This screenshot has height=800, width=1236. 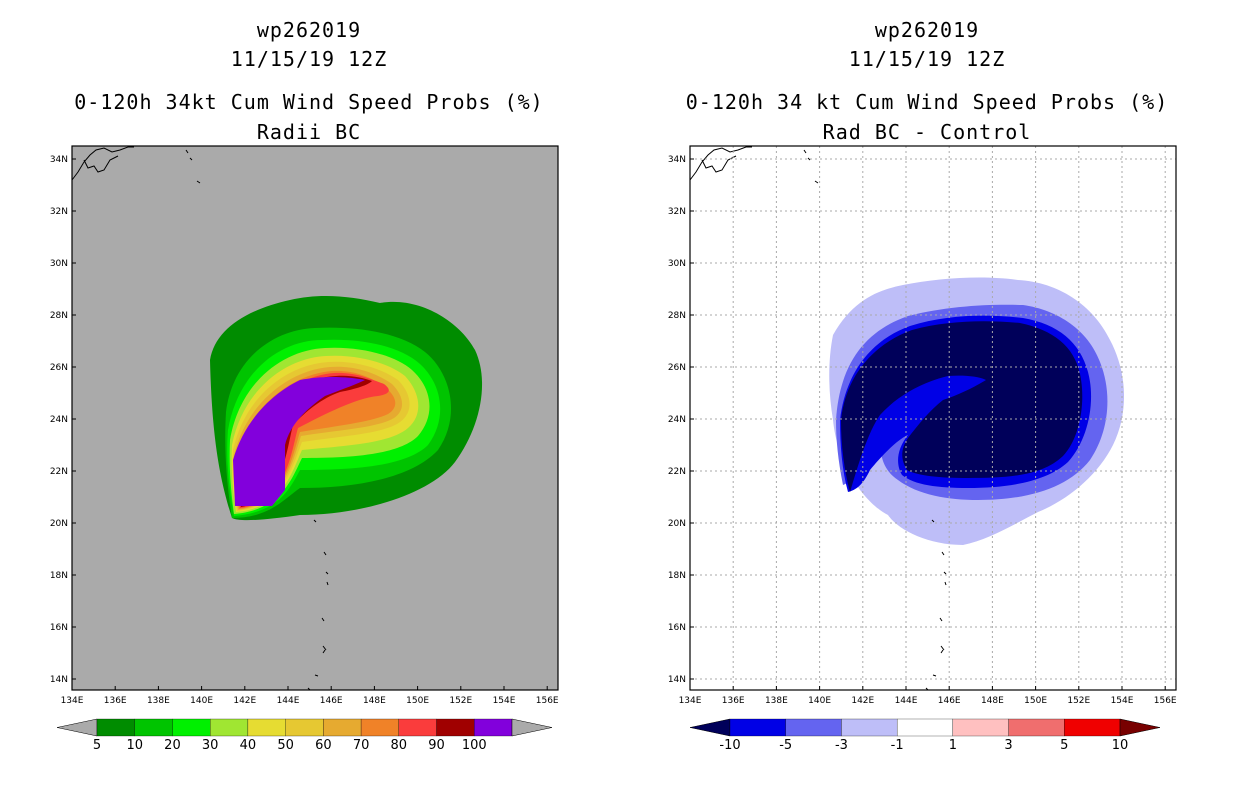 I want to click on x-tick-label: 138E, so click(x=158, y=701).